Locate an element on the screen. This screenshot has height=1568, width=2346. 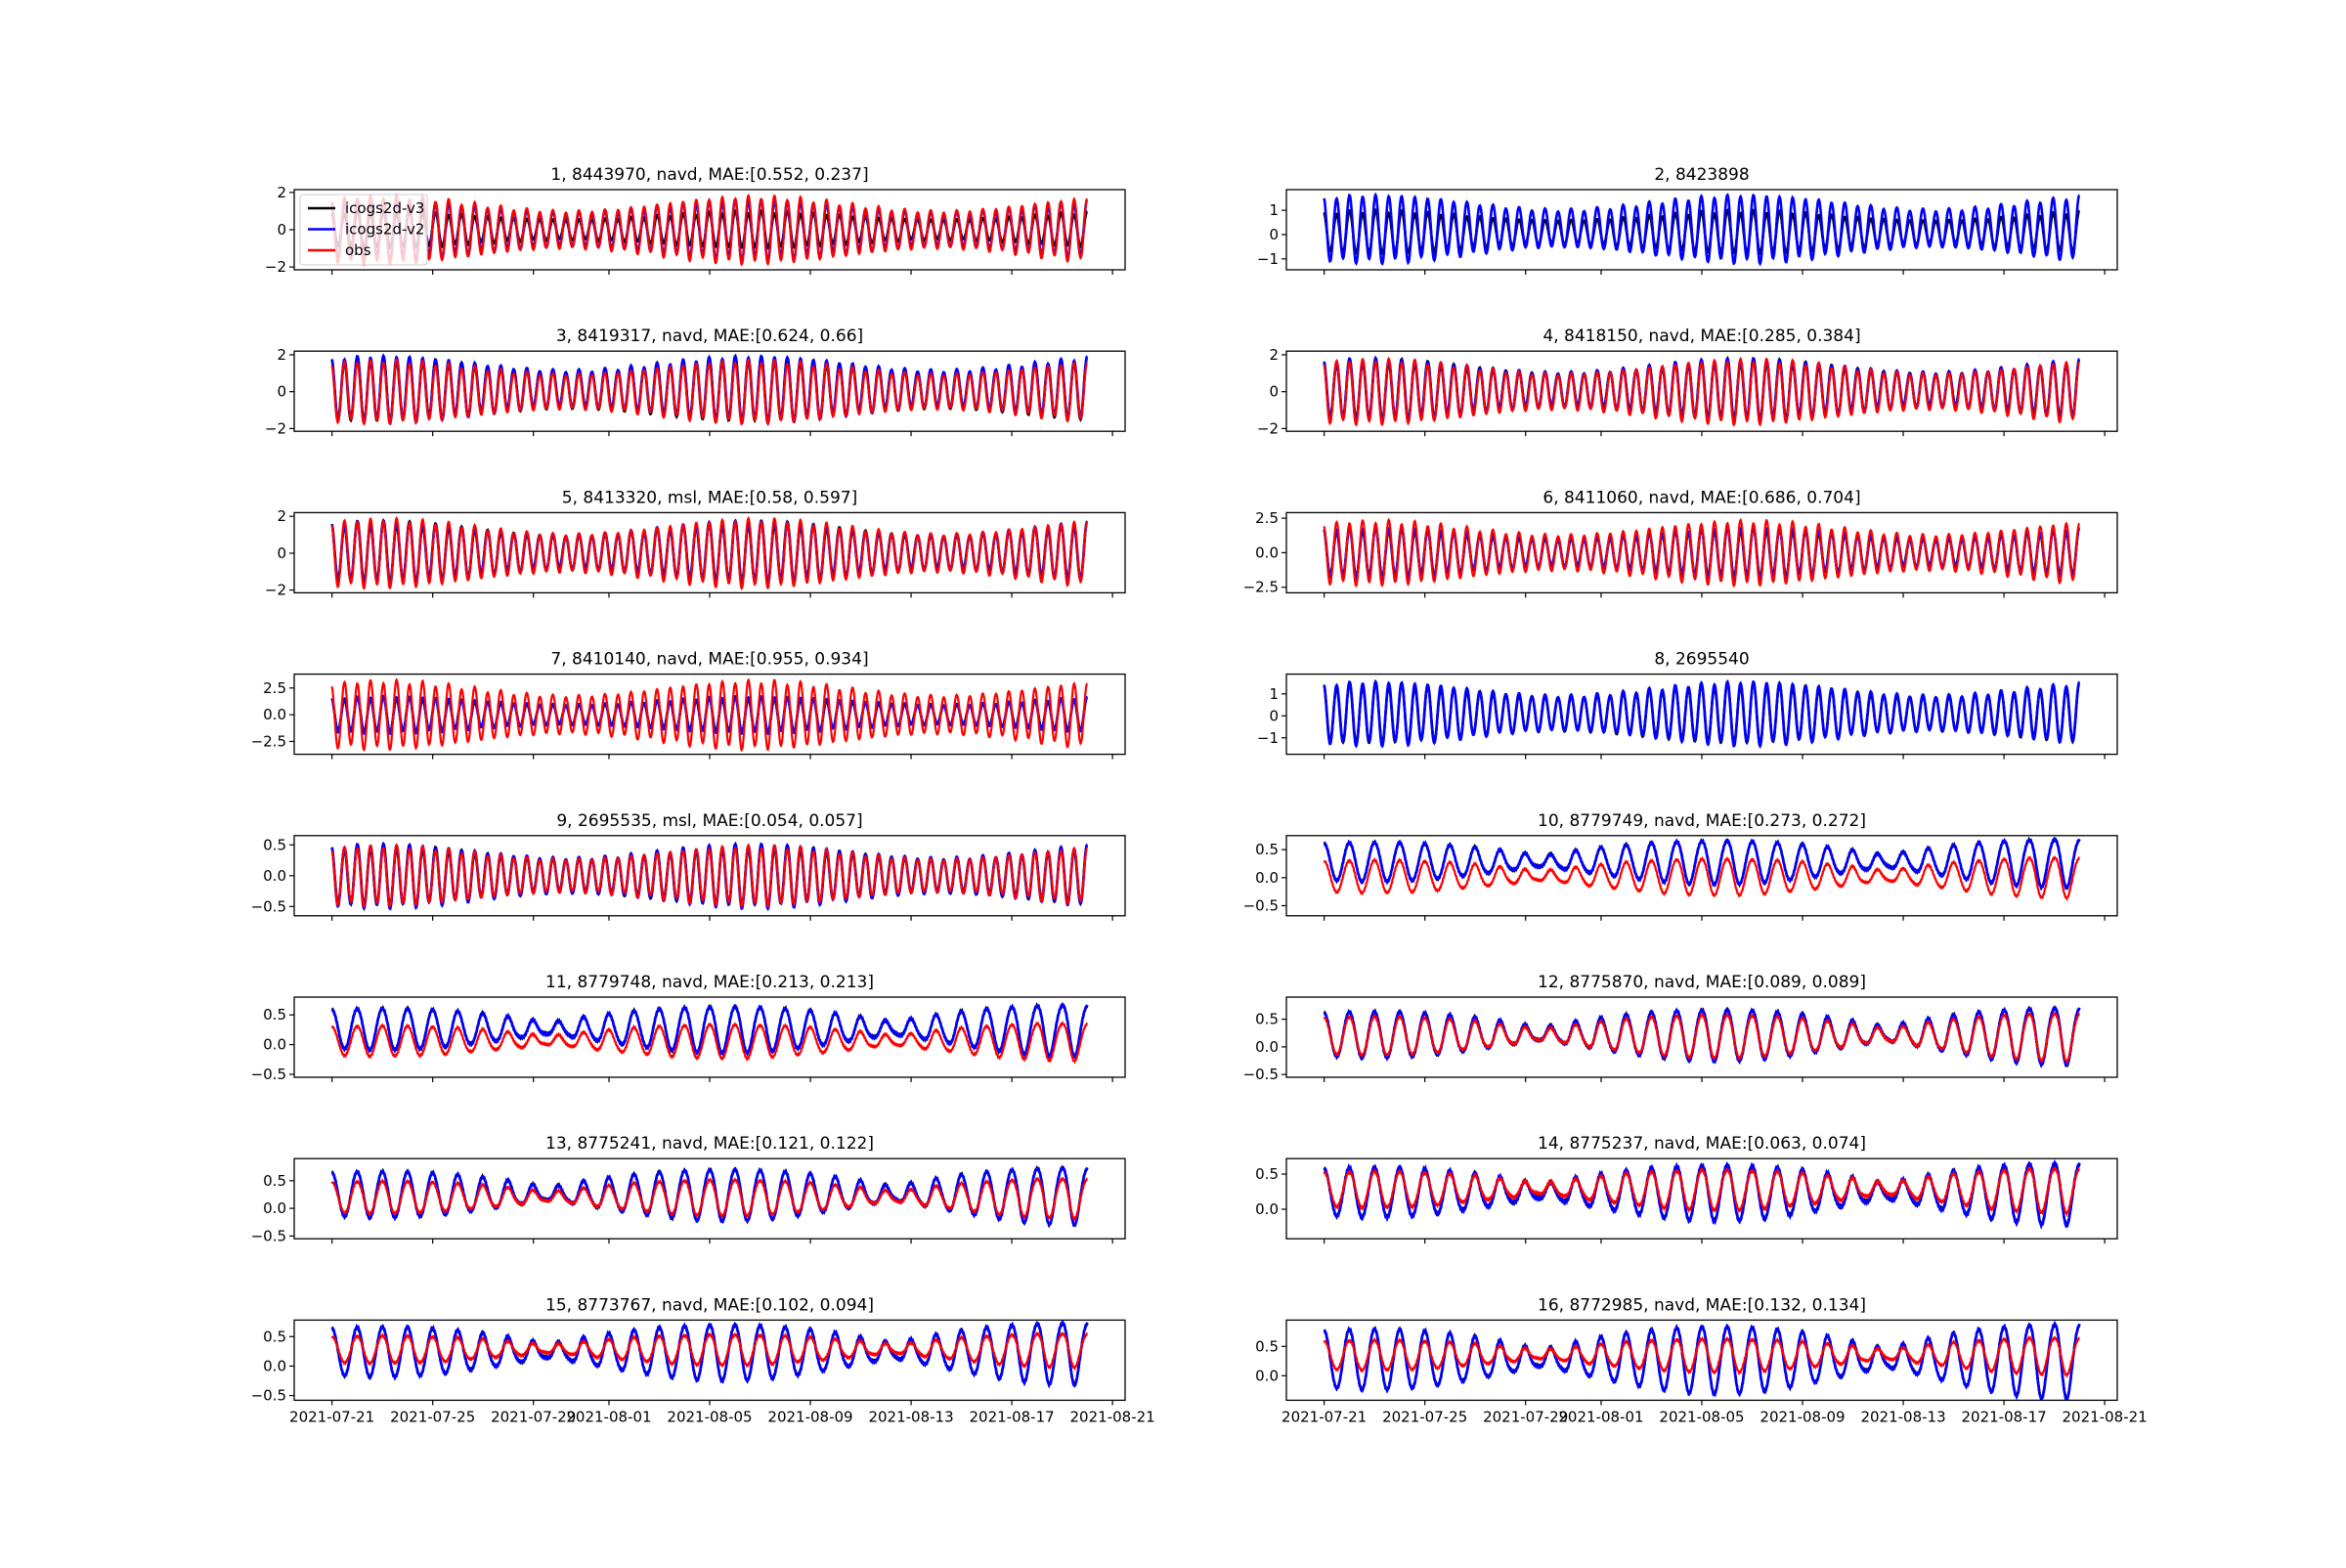
legend-label: icogs2d-v2 is located at coordinates (384, 230).